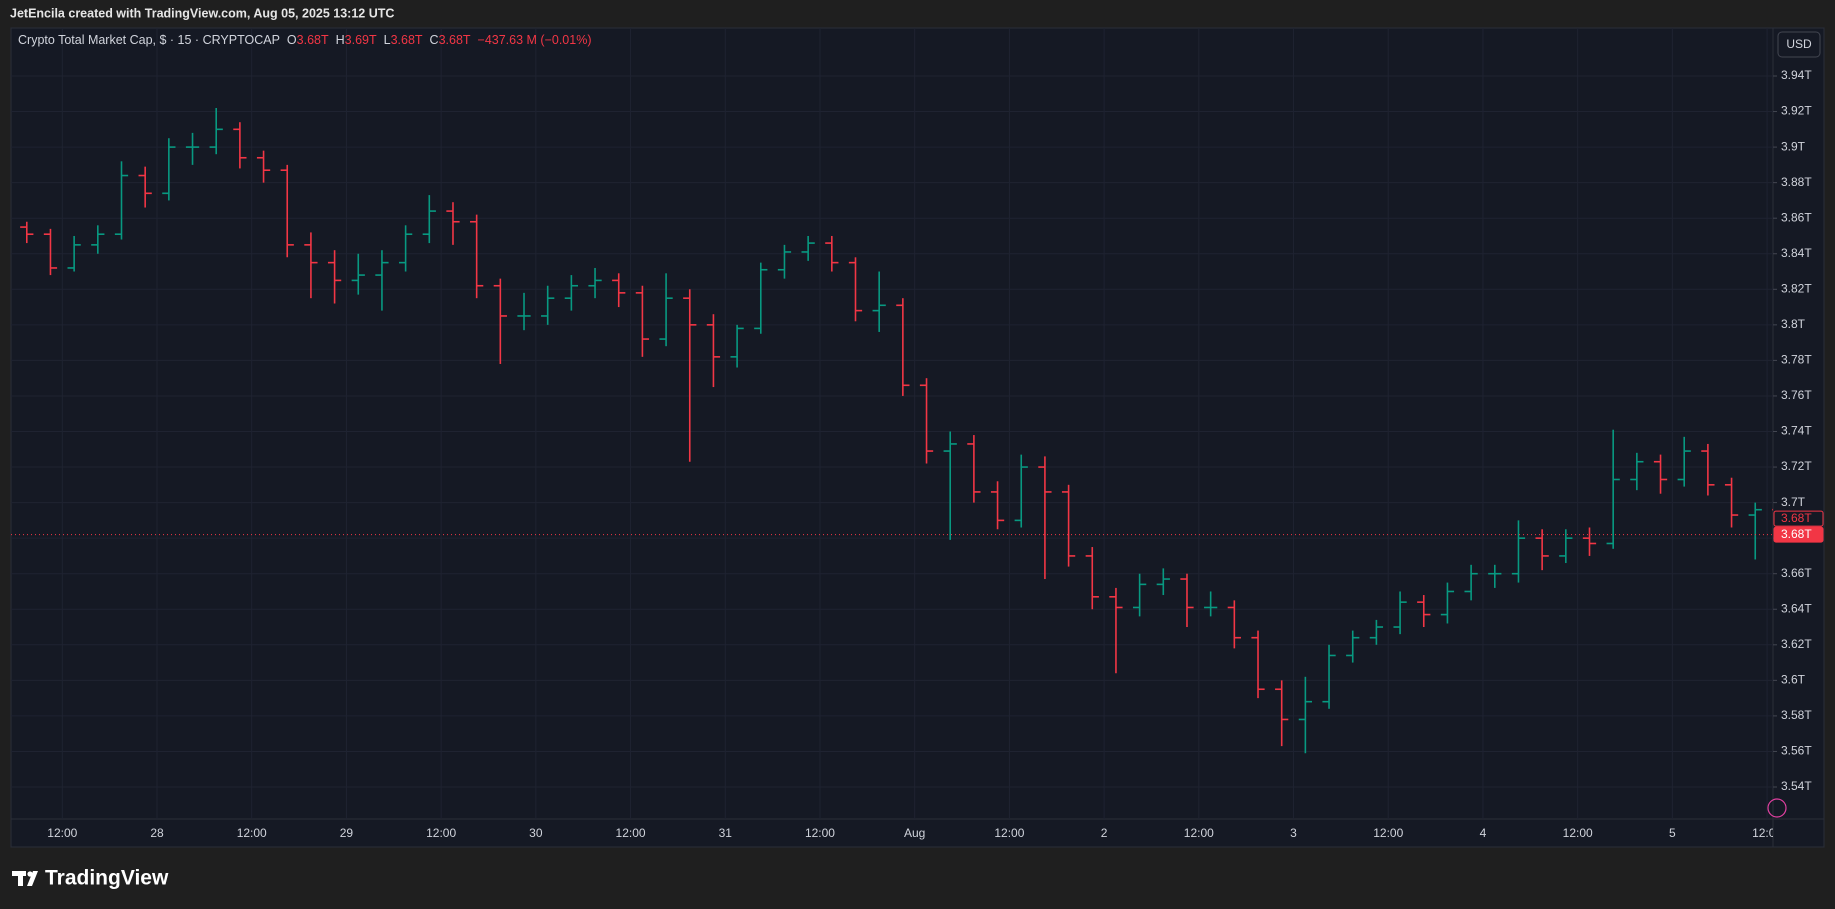 The height and width of the screenshot is (909, 1835). What do you see at coordinates (360, 40) in the screenshot?
I see `legend-value: 3.69T` at bounding box center [360, 40].